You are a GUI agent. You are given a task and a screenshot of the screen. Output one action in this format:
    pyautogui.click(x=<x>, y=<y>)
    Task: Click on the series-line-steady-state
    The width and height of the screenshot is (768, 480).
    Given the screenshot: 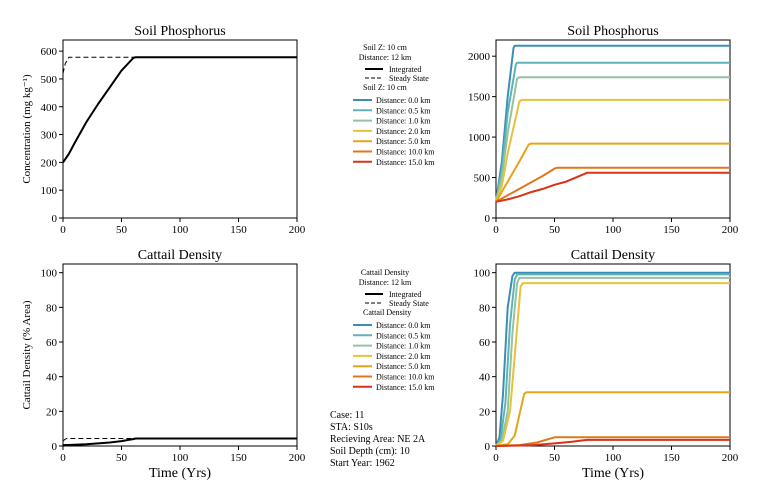 What is the action you would take?
    pyautogui.click(x=179, y=440)
    